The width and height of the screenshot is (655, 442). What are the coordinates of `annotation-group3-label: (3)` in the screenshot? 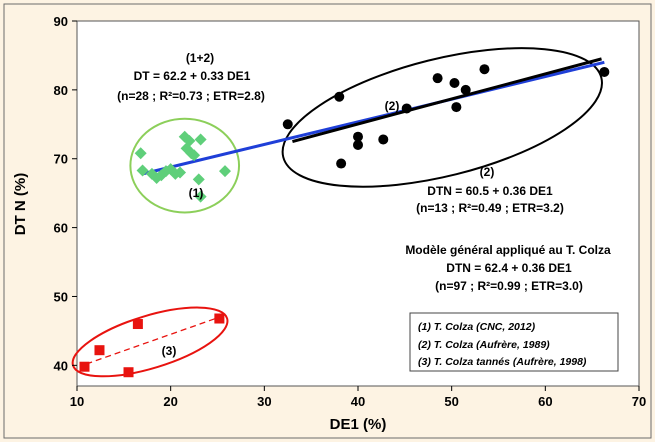 It's located at (169, 351).